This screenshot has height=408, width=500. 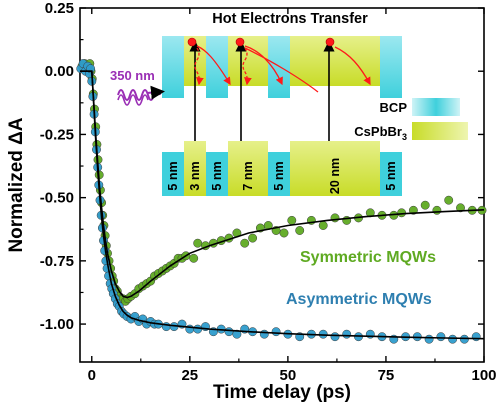 What do you see at coordinates (290, 19) in the screenshot?
I see `inset-title: Hot Electrons Transfer` at bounding box center [290, 19].